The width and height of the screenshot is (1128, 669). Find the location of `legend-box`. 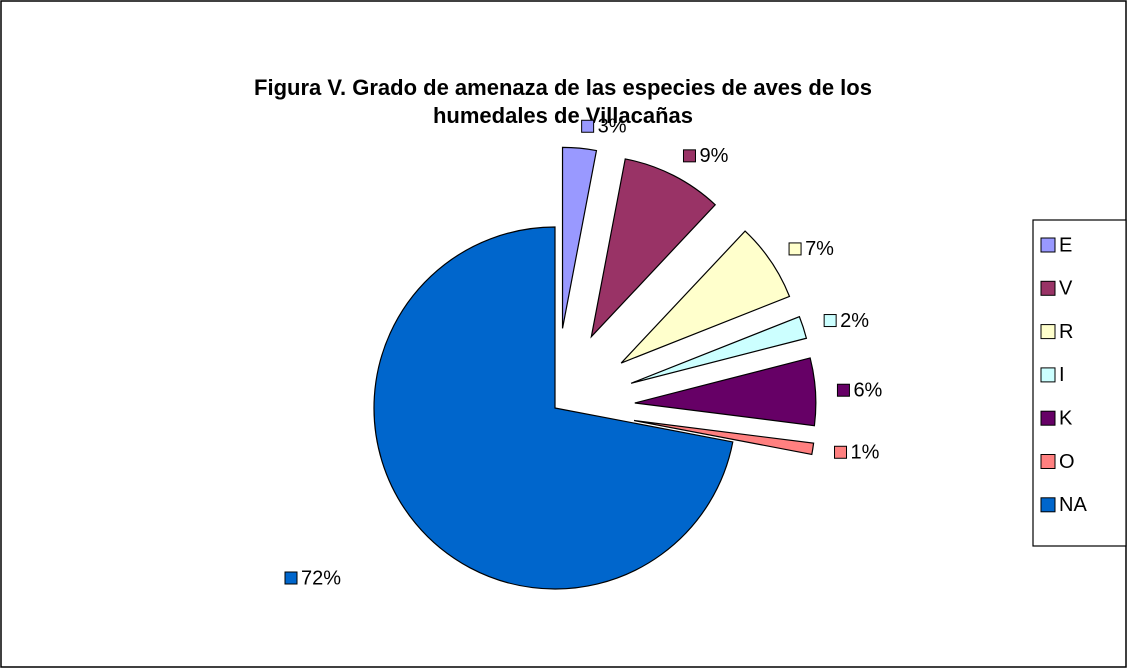

legend-box is located at coordinates (1079, 383).